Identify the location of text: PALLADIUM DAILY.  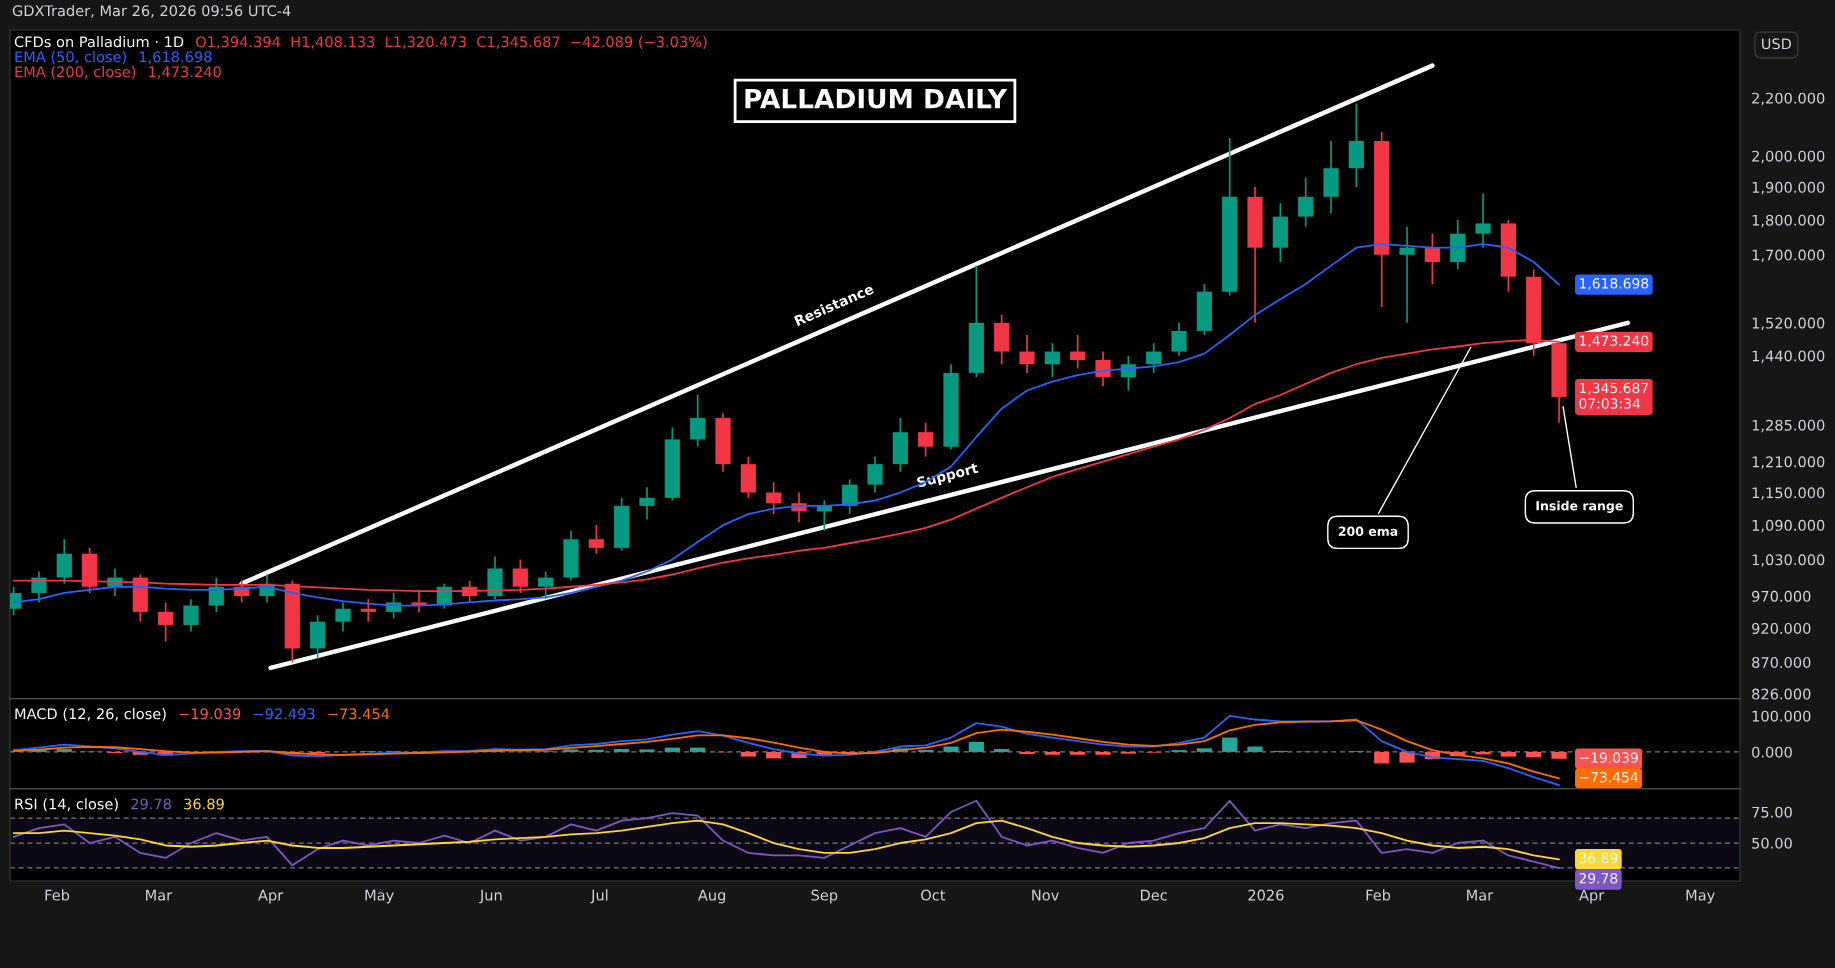
(876, 98).